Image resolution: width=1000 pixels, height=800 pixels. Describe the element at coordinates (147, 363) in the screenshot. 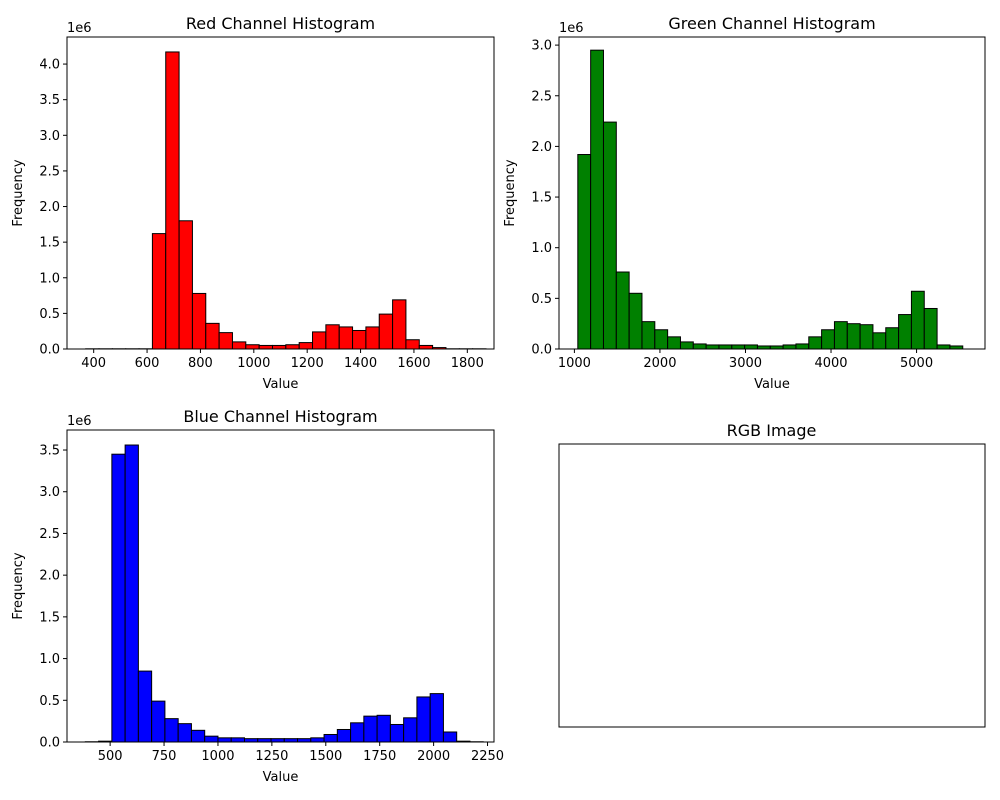

I see `red-x-tick-label-1: 600` at that location.